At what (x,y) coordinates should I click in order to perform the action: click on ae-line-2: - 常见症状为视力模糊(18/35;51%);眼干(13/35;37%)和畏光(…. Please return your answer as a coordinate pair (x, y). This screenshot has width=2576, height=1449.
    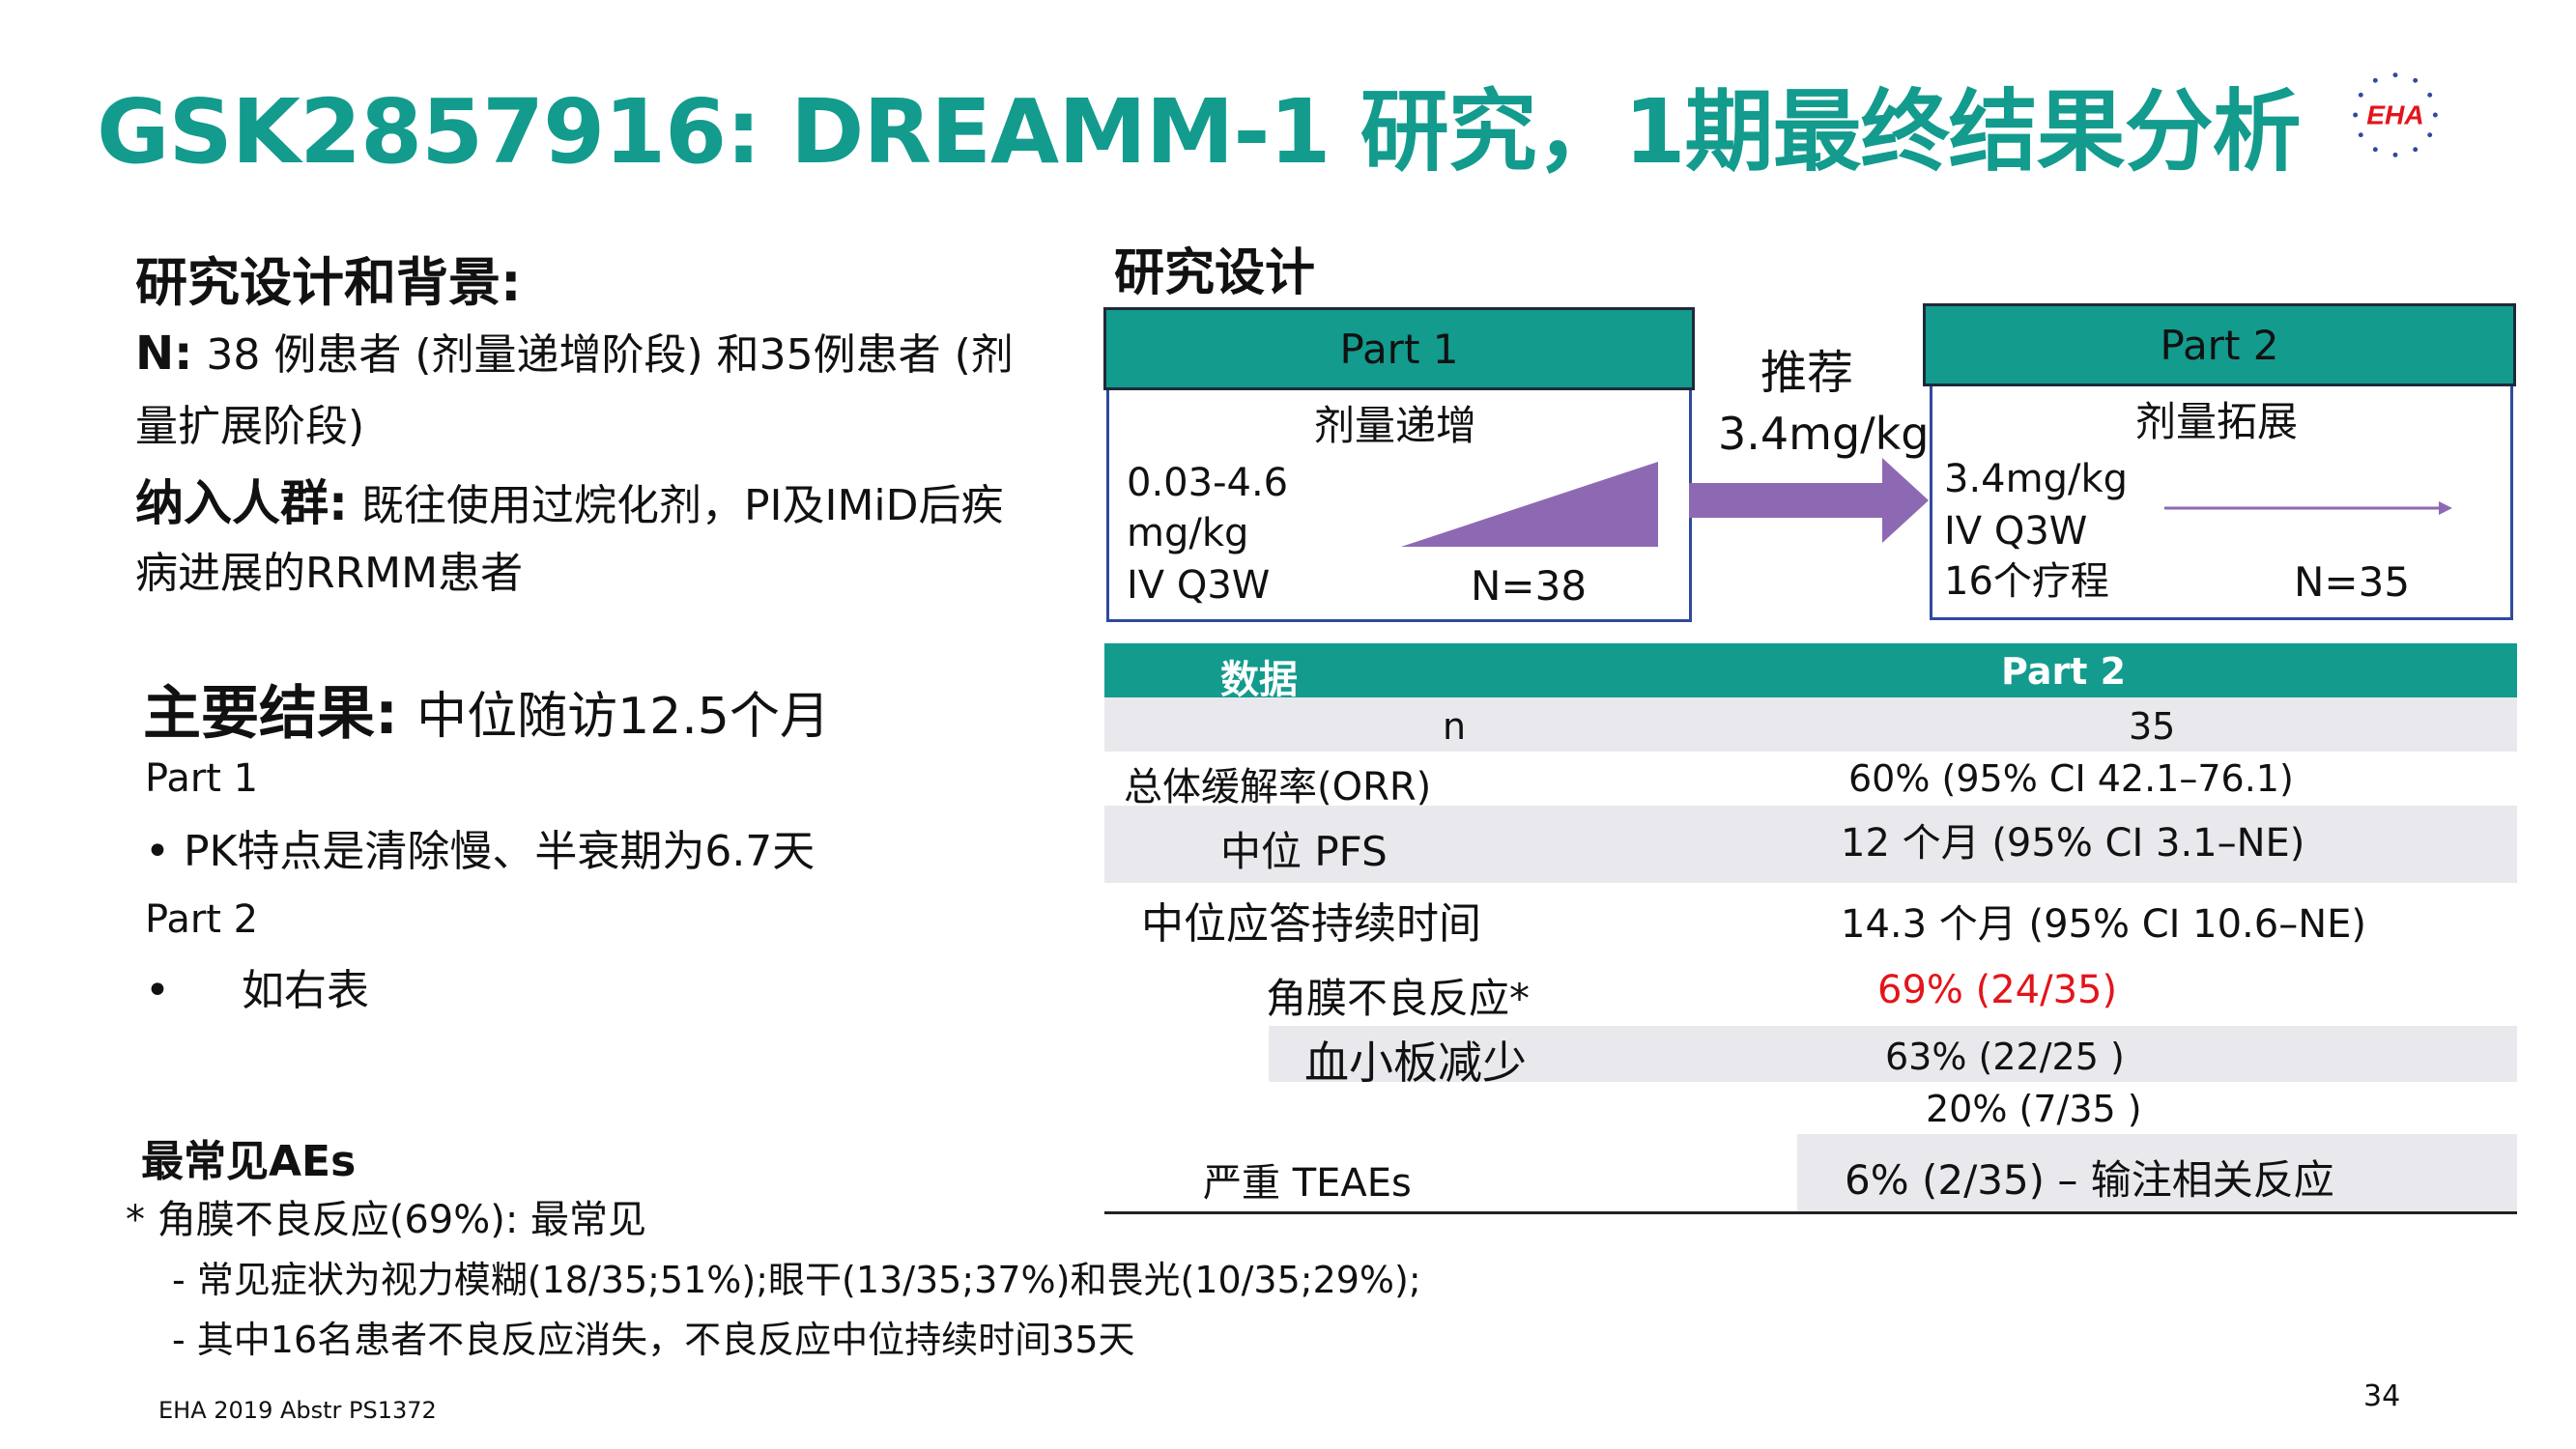
    Looking at the image, I should click on (797, 1280).